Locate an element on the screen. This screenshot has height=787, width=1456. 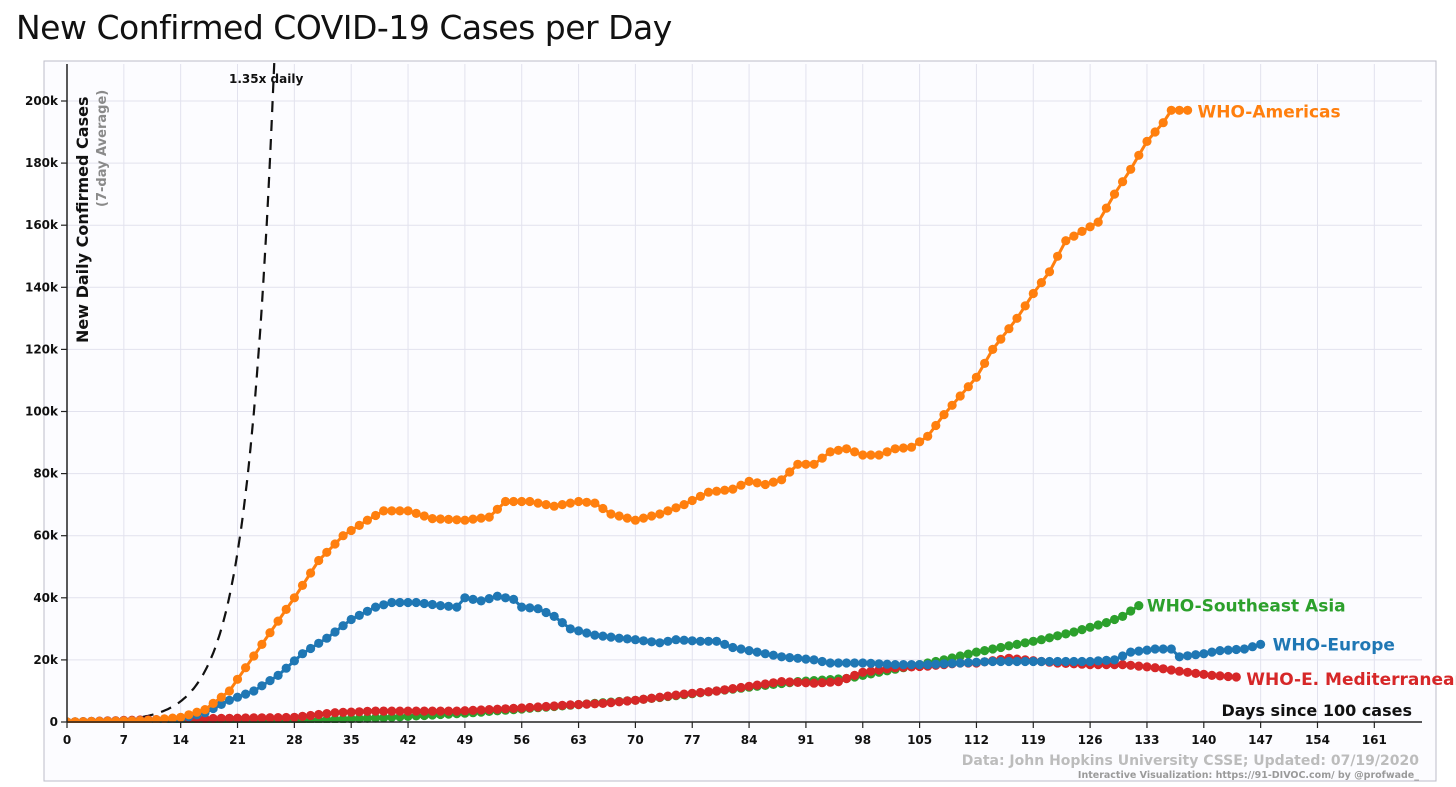
series-label: WHO-Americas is located at coordinates (1269, 112).